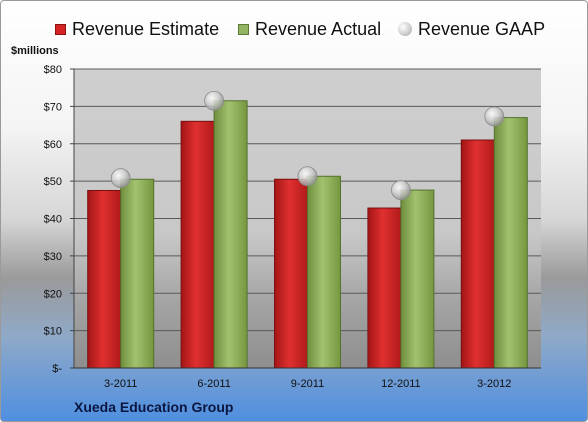  I want to click on legend-label-actual: Revenue Actual, so click(318, 28).